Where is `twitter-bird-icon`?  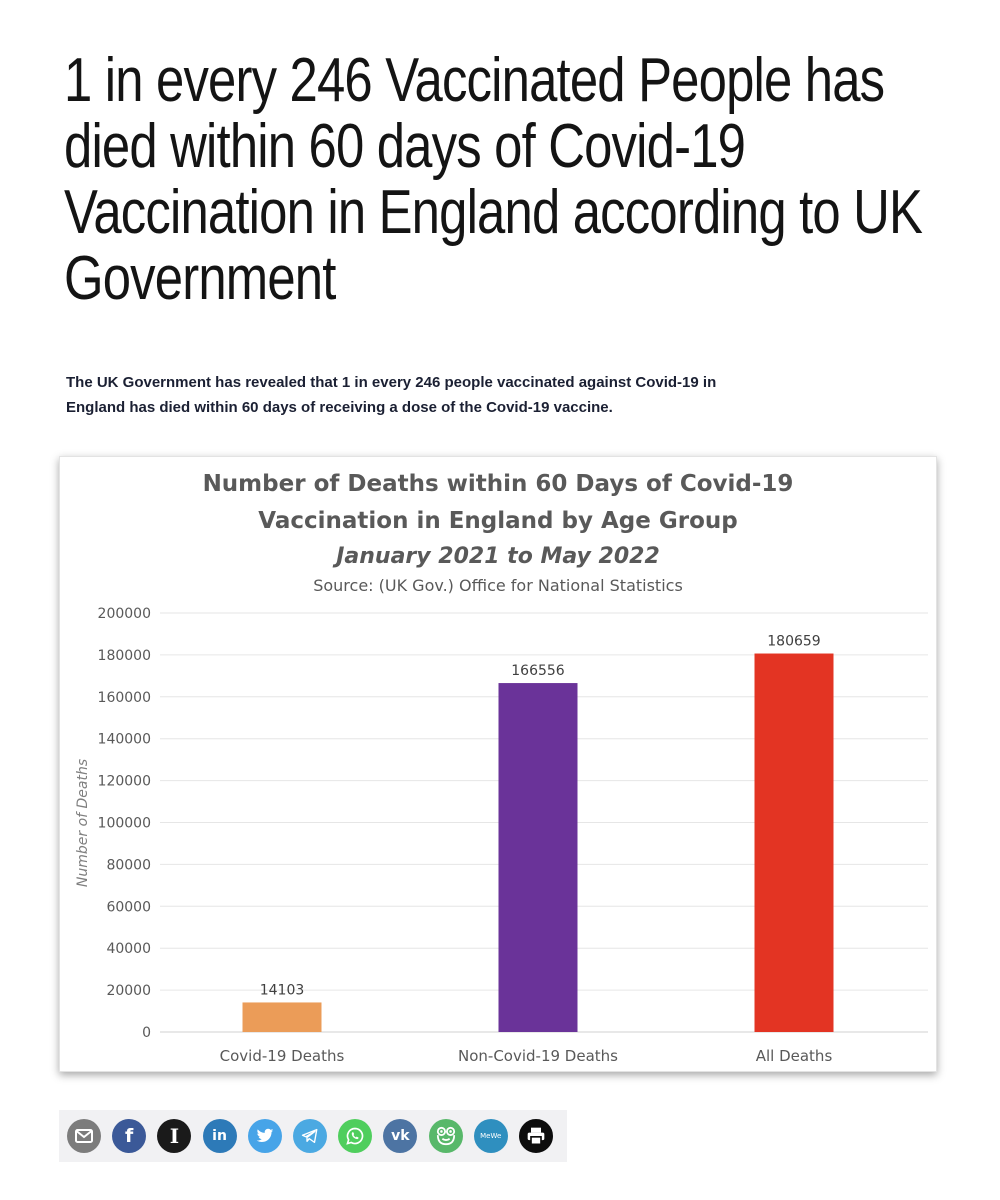 twitter-bird-icon is located at coordinates (265, 1136).